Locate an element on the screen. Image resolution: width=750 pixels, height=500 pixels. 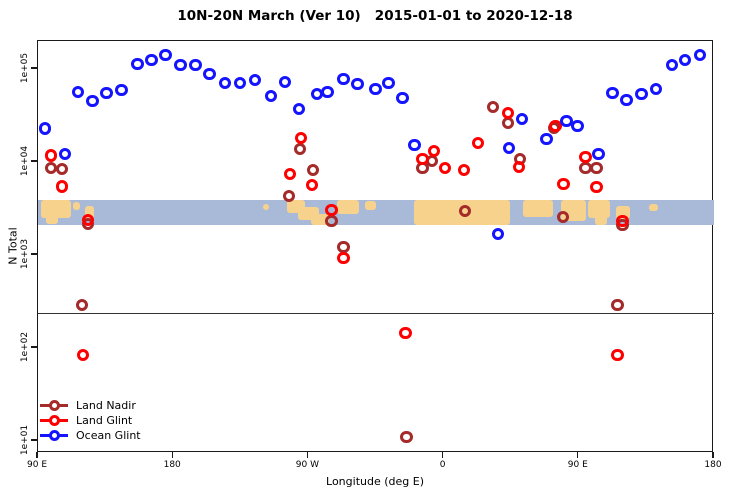
legend-label: Ocean Glint is located at coordinates (108, 435).